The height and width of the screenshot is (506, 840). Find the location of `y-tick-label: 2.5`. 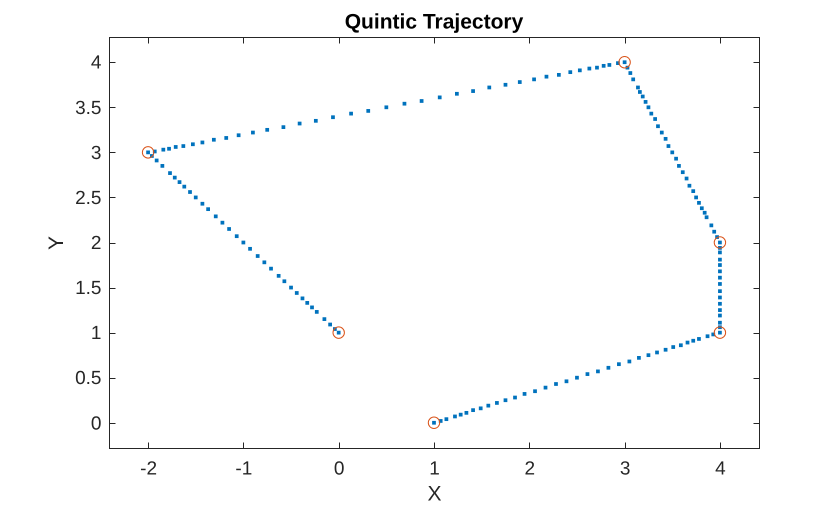

y-tick-label: 2.5 is located at coordinates (88, 198).